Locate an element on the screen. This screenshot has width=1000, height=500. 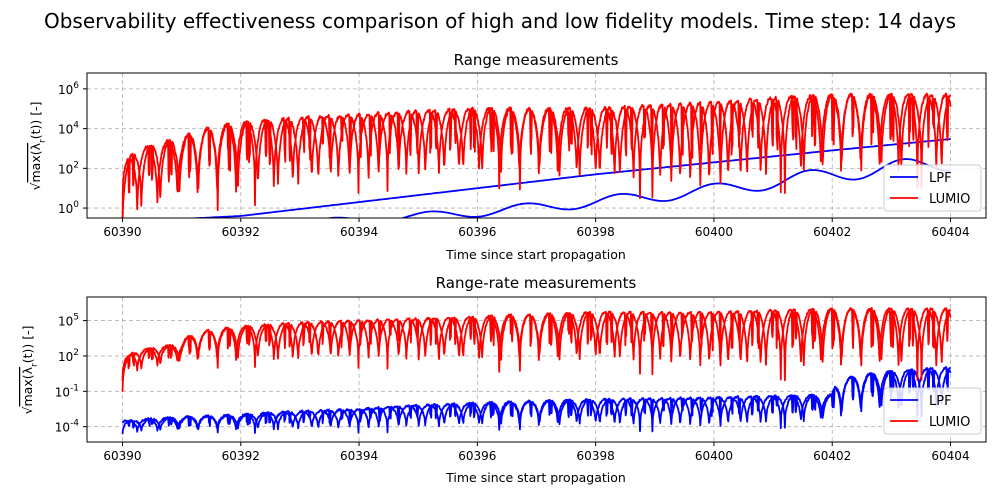
panel-range-legend: LPF LUMIO is located at coordinates (932, 188).